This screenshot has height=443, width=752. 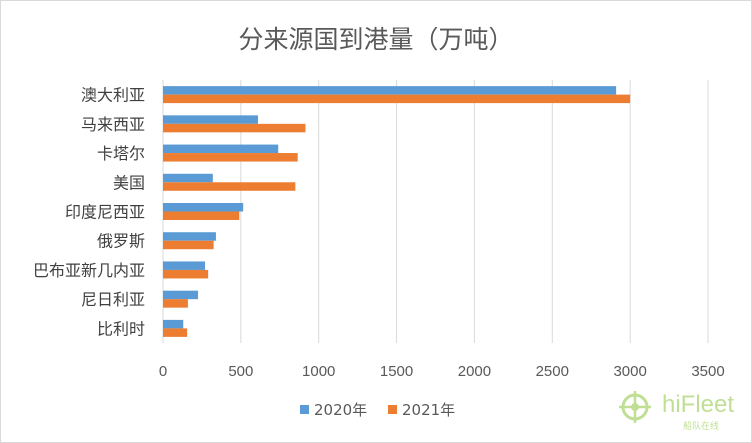 What do you see at coordinates (552, 371) in the screenshot?
I see `x-tick-label: 2500` at bounding box center [552, 371].